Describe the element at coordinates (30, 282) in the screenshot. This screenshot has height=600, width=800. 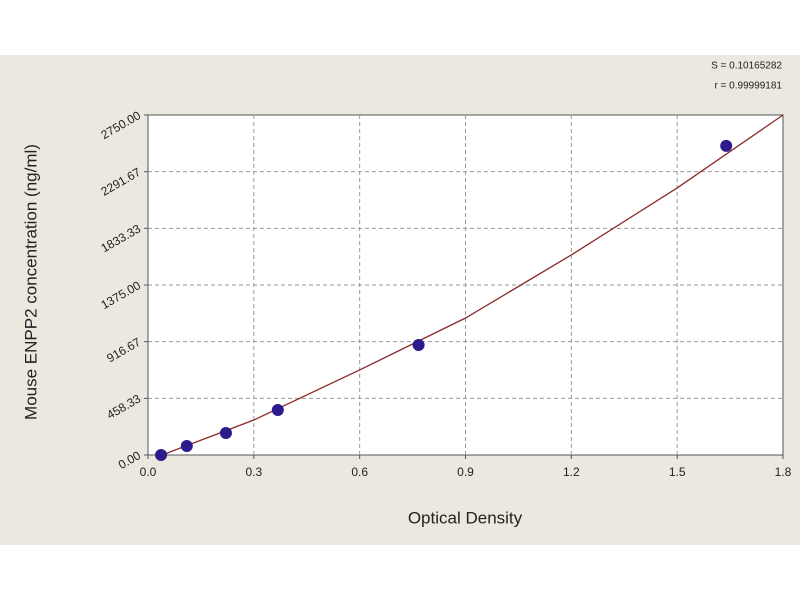
I see `y-axis-title: Mouse ENPP2 concentration (ng/ml)` at that location.